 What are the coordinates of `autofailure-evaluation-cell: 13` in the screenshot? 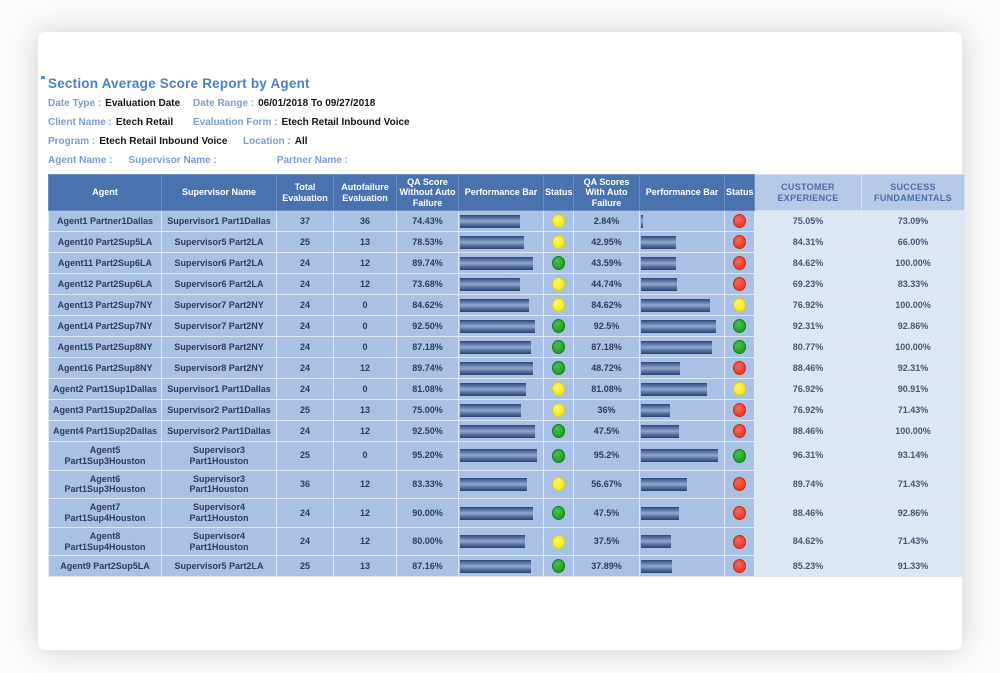 It's located at (365, 410).